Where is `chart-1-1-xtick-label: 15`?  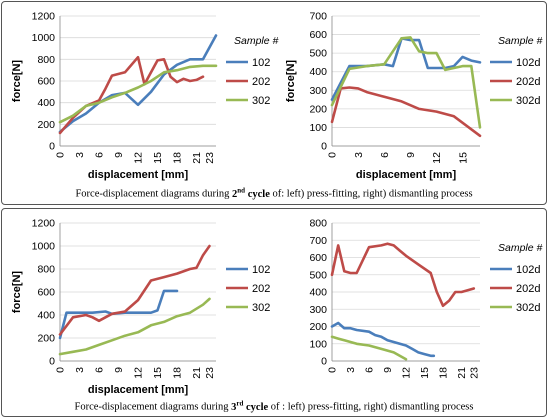
chart-1-1-xtick-label: 15 is located at coordinates (425, 373).